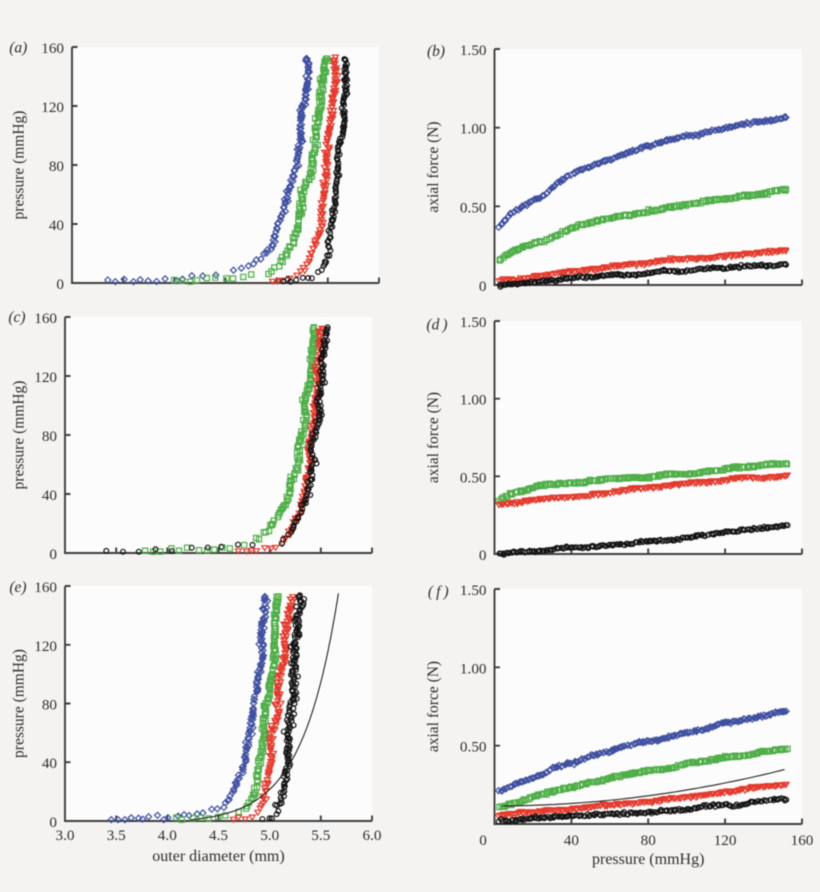 Image resolution: width=820 pixels, height=892 pixels. Describe the element at coordinates (372, 835) in the screenshot. I see `svg-text: 6.0` at that location.